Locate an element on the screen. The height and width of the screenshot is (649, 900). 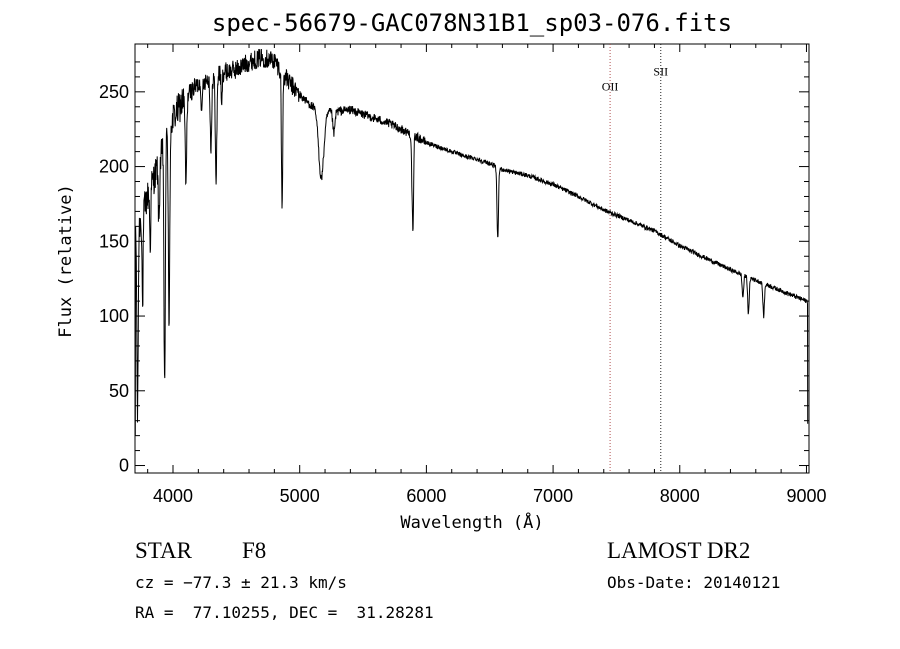
x-tick-label: 4000 is located at coordinates (173, 496).